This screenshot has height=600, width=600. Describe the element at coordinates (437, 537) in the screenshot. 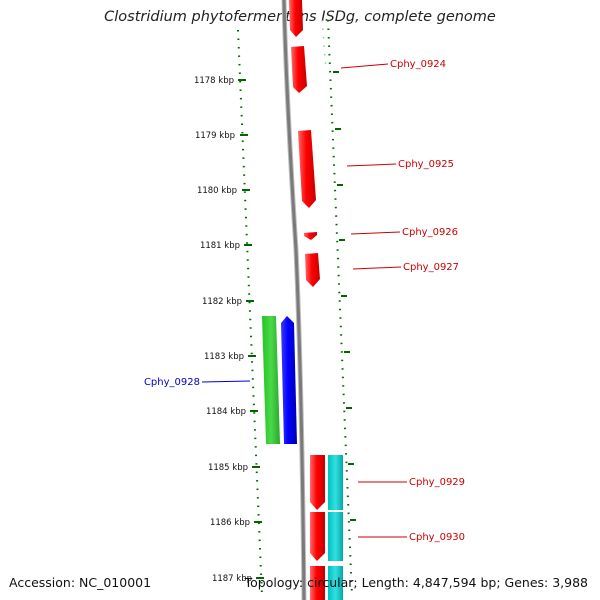

I see `gene-label-cphy-0930: Cphy_0930` at that location.